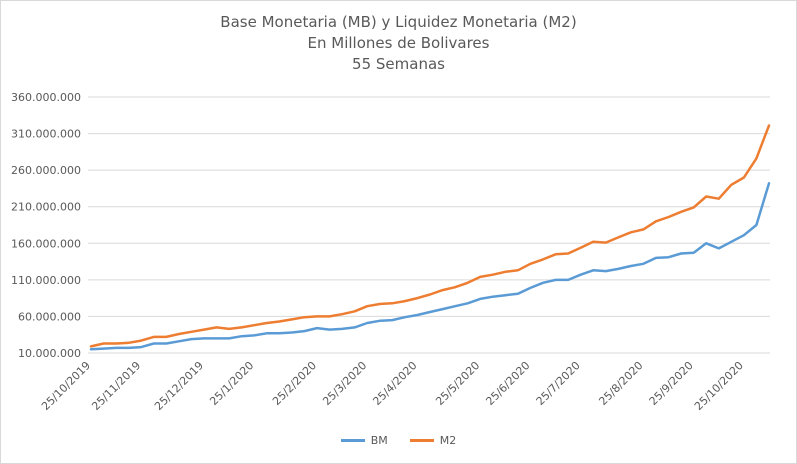 This screenshot has height=464, width=797. I want to click on legend: BM M2, so click(398, 440).